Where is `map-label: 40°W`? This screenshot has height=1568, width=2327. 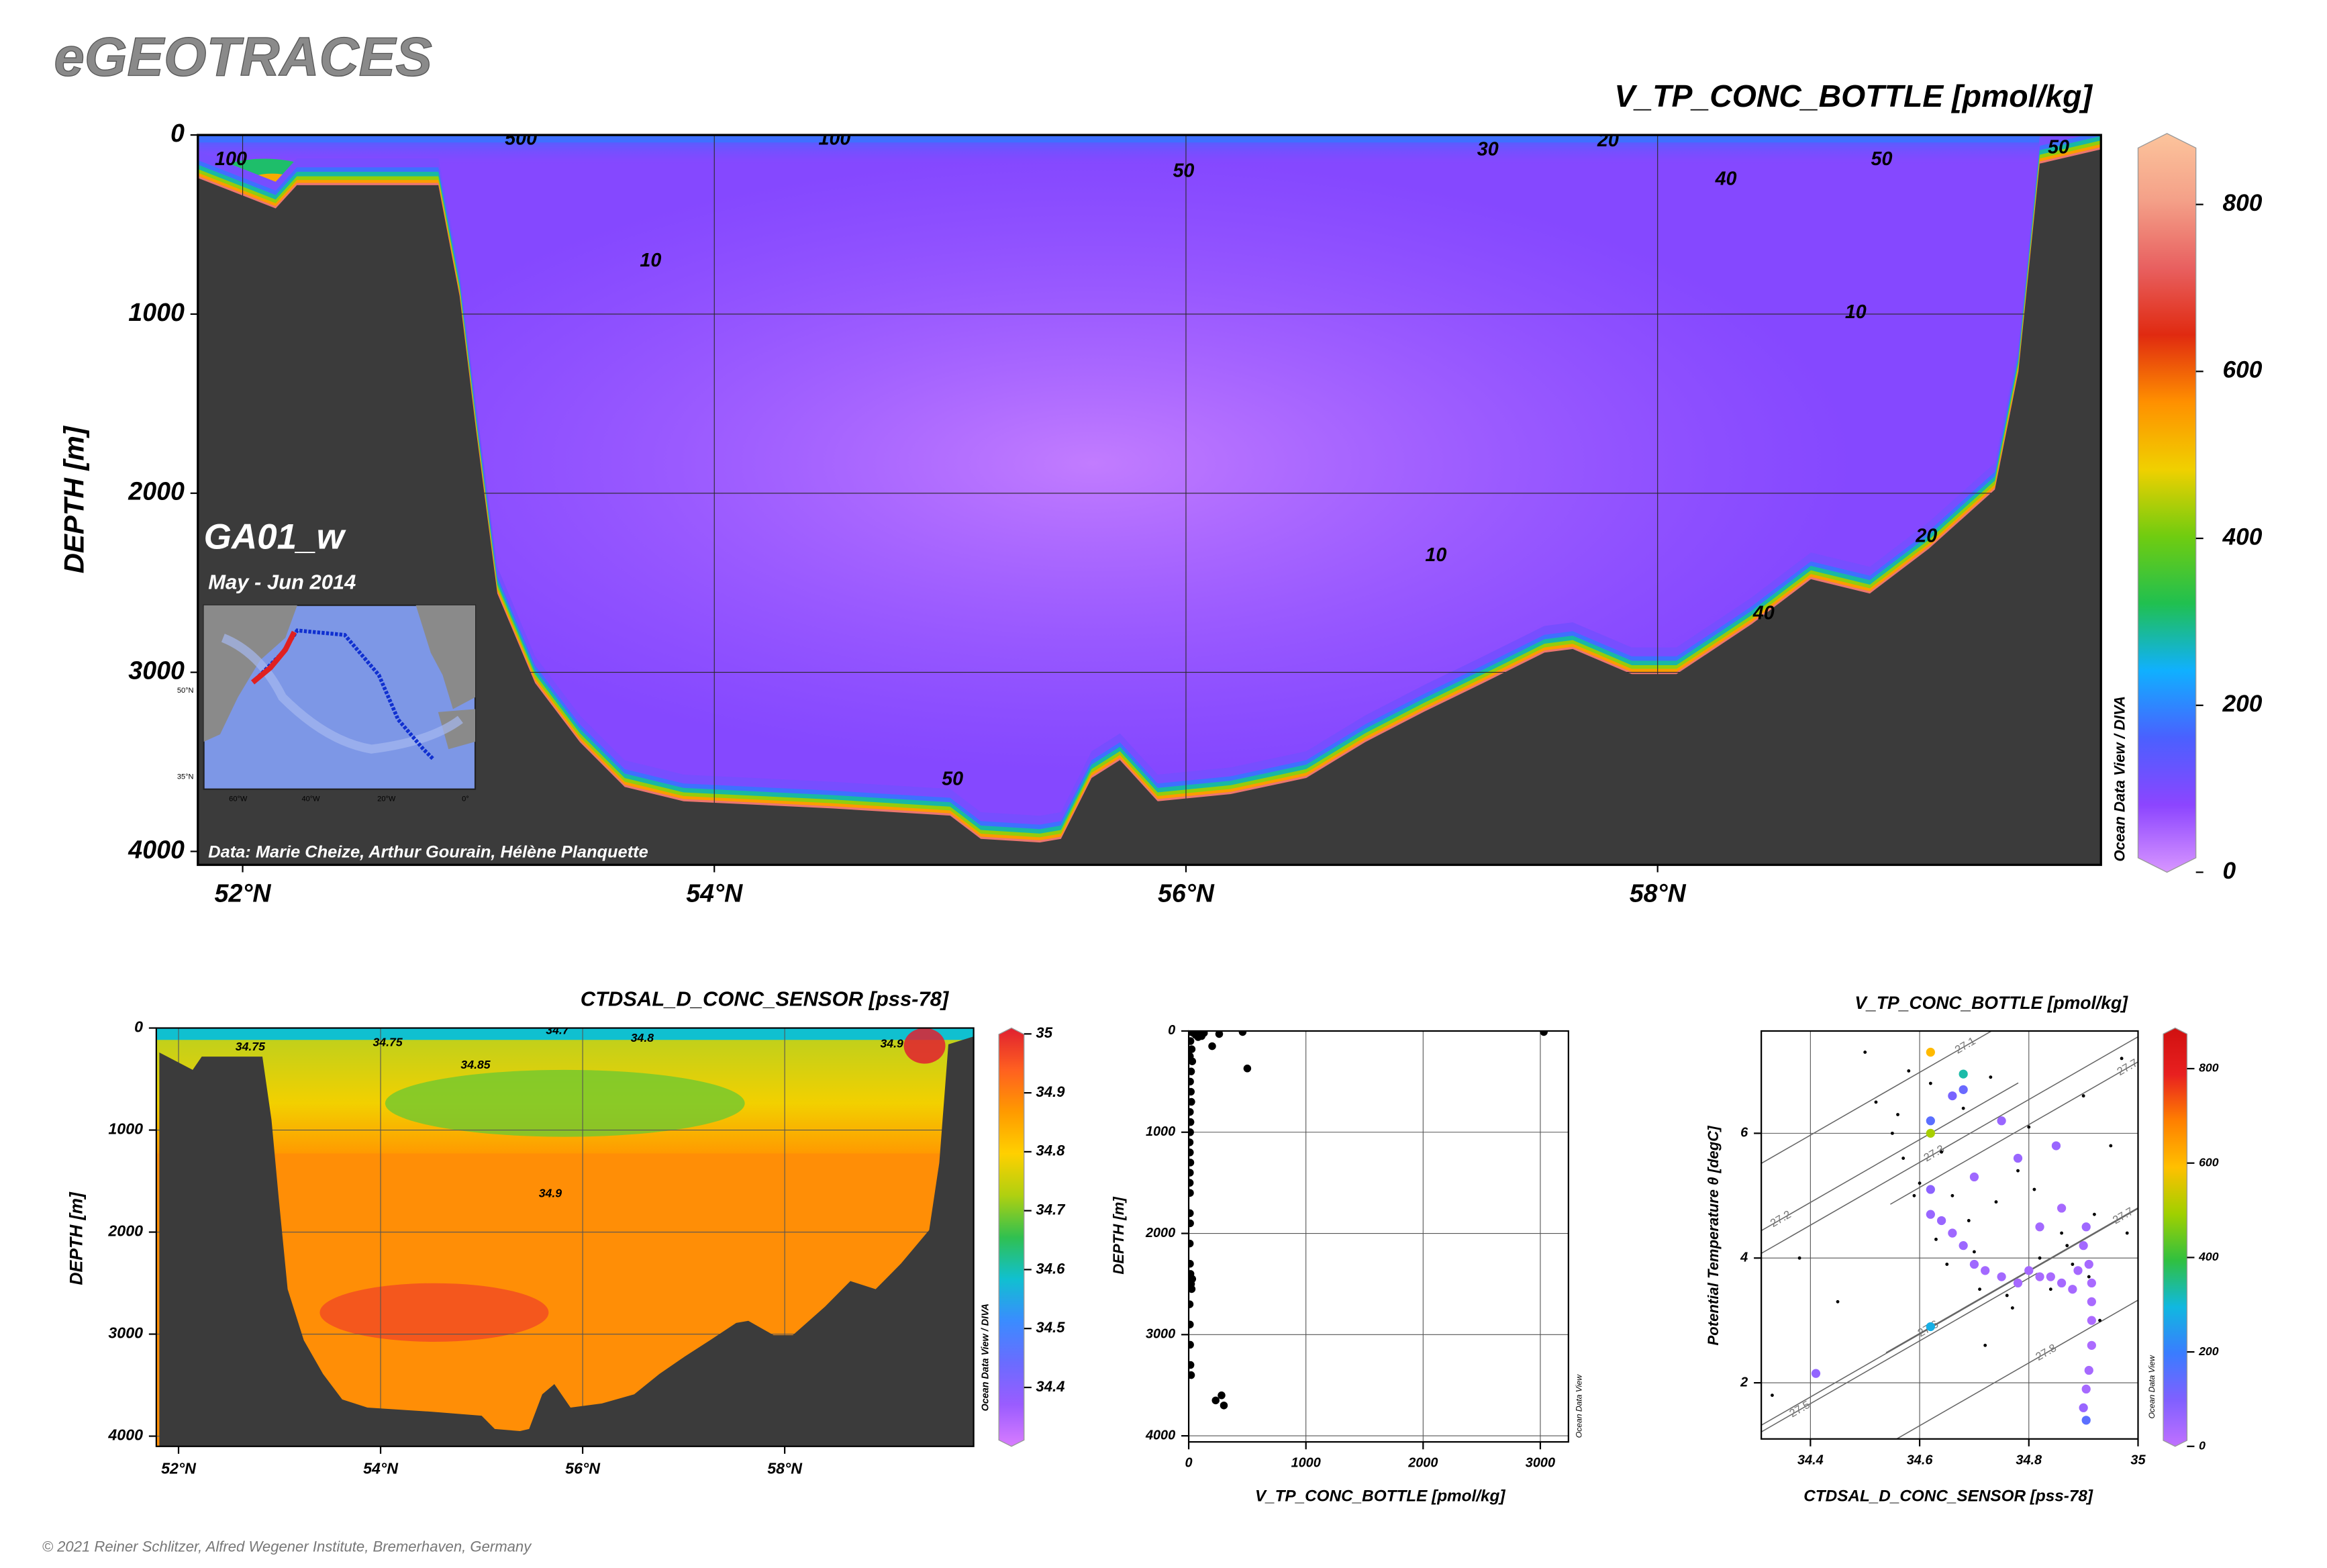 map-label: 40°W is located at coordinates (310, 799).